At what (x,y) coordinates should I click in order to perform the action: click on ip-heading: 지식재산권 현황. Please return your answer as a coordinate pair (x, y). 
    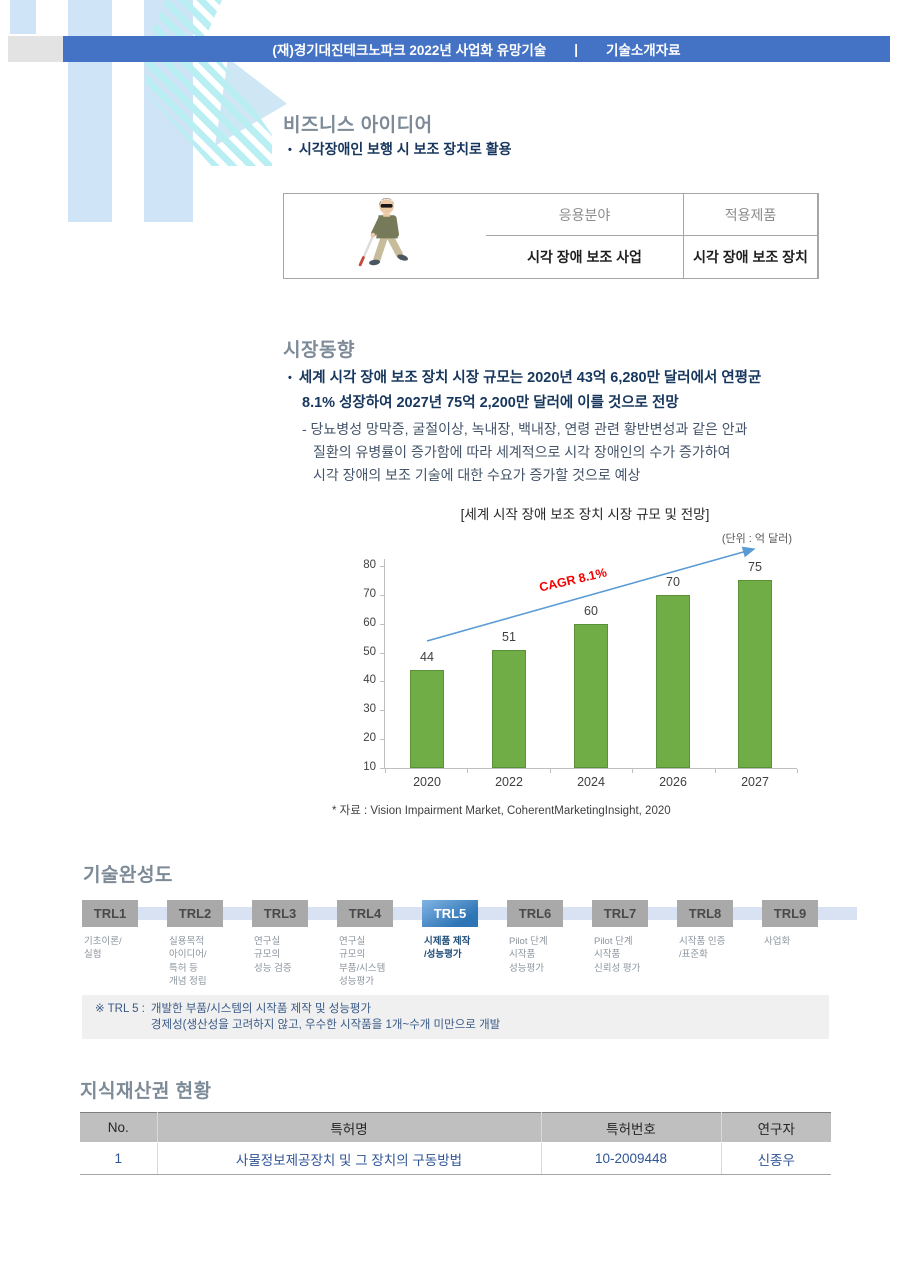
    Looking at the image, I should click on (146, 1091).